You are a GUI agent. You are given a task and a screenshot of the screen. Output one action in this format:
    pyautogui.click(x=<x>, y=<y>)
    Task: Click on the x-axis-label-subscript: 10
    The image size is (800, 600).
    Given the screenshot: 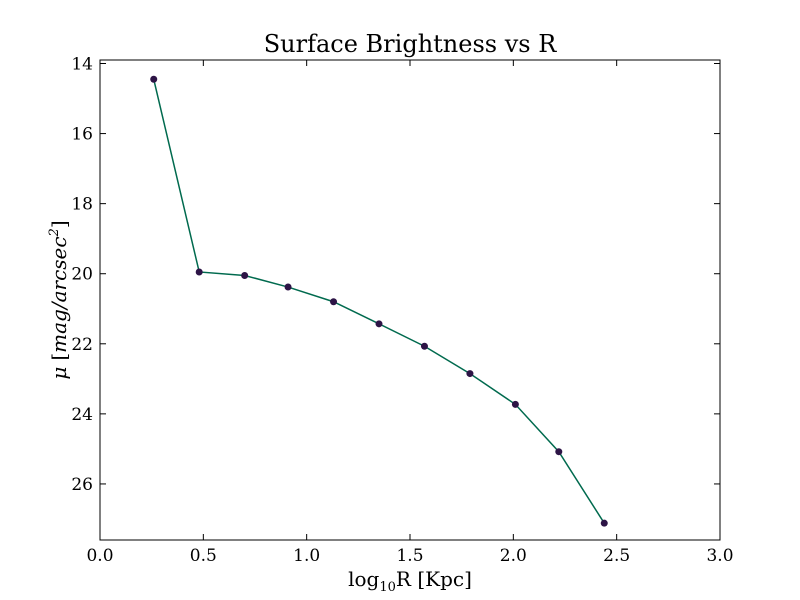 What is the action you would take?
    pyautogui.click(x=387, y=587)
    